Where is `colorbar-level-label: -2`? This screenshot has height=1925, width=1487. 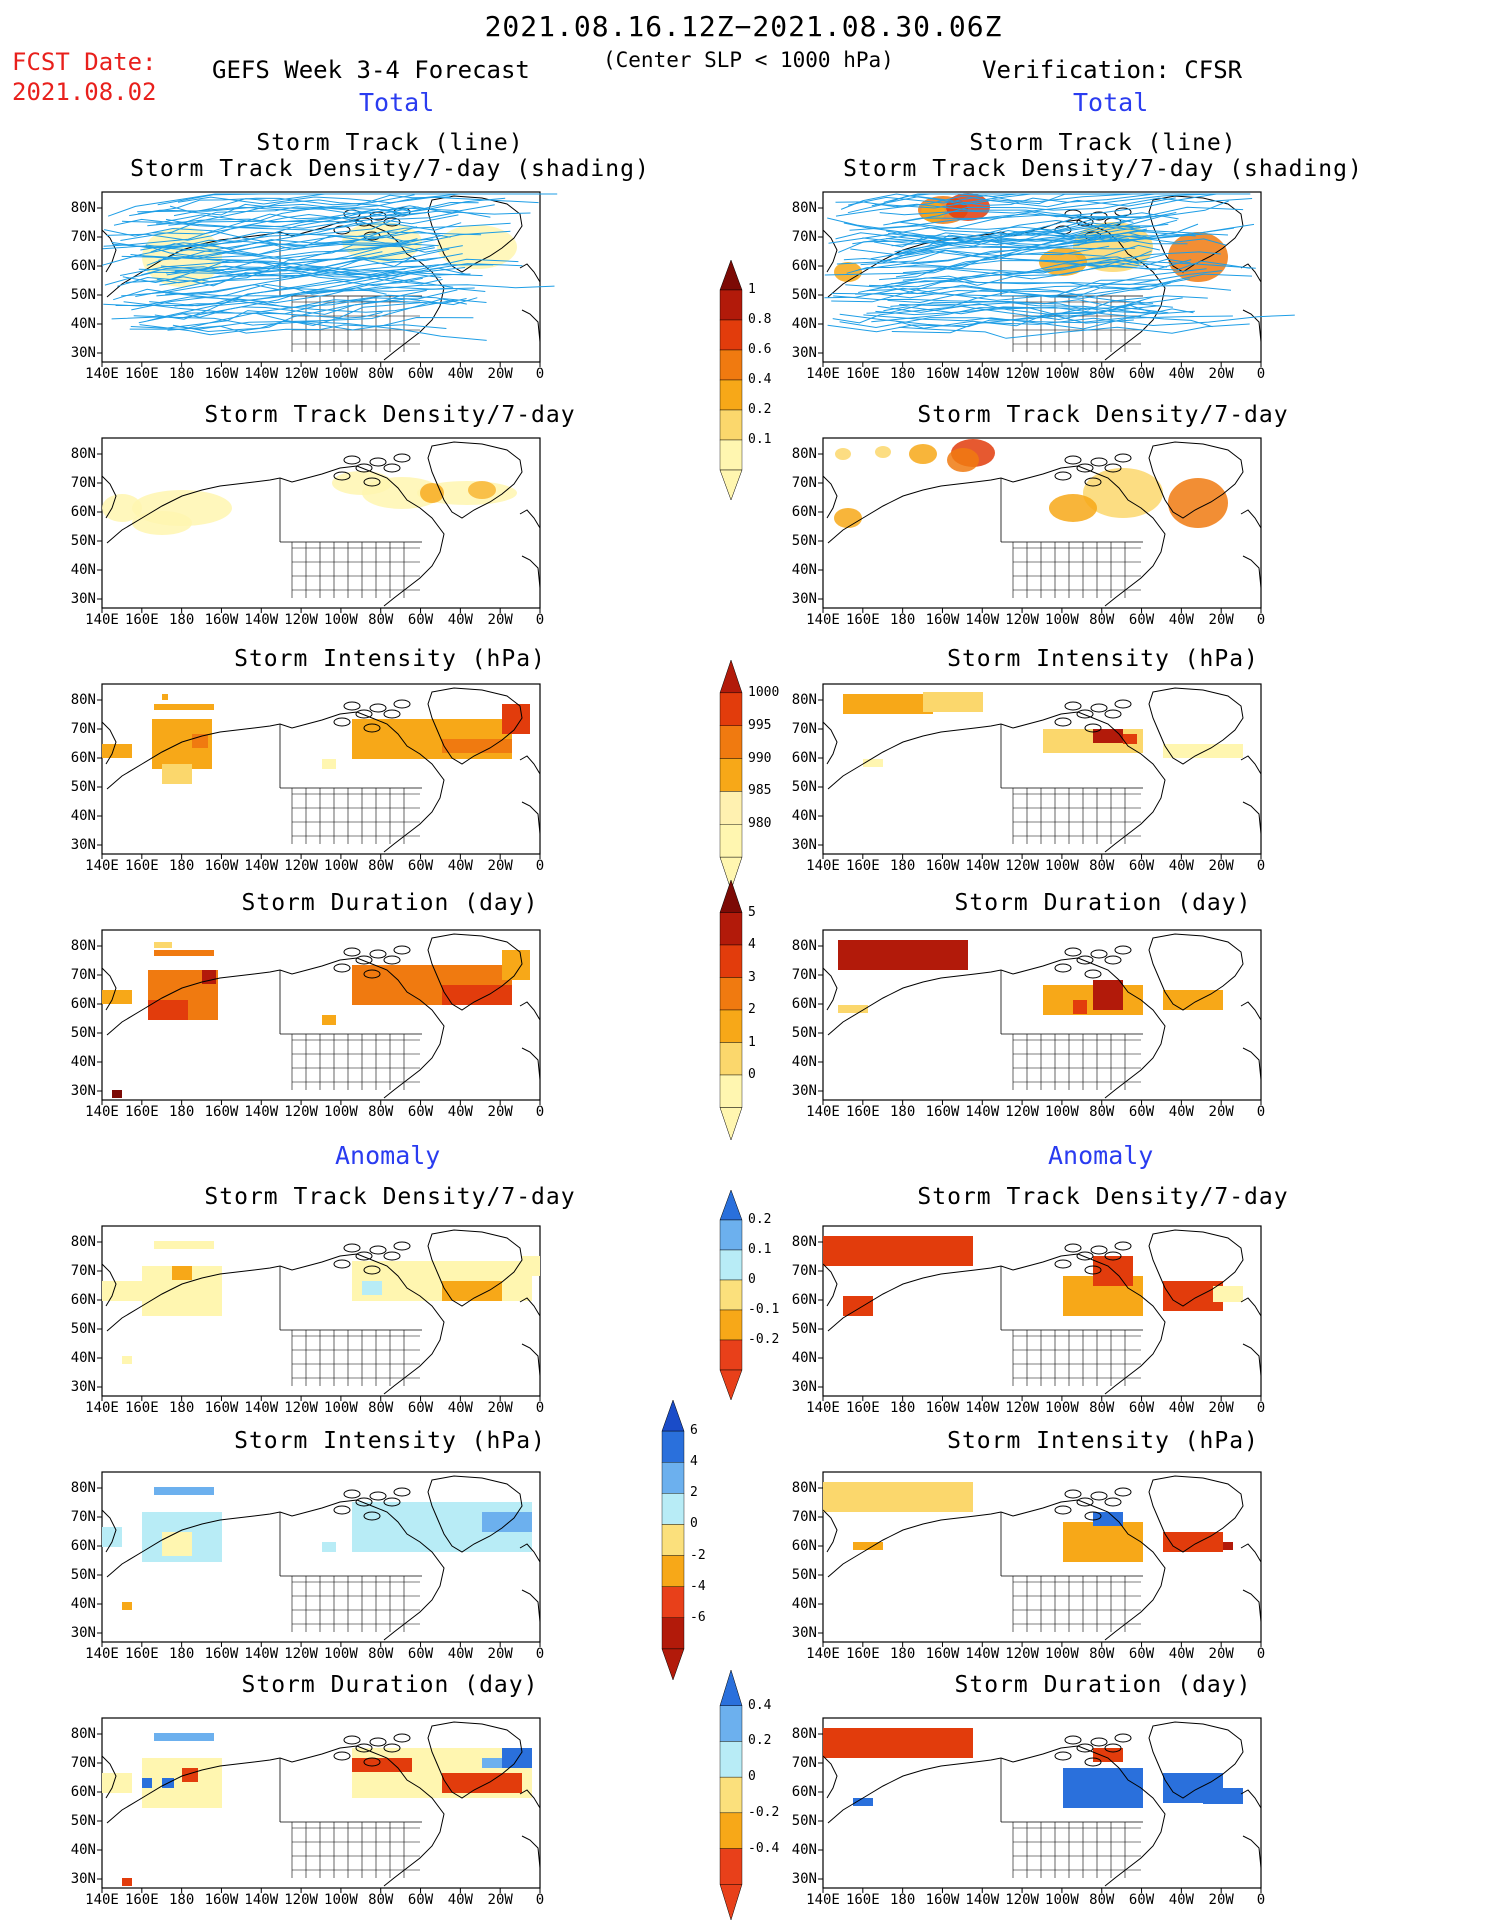 colorbar-level-label: -2 is located at coordinates (698, 1555).